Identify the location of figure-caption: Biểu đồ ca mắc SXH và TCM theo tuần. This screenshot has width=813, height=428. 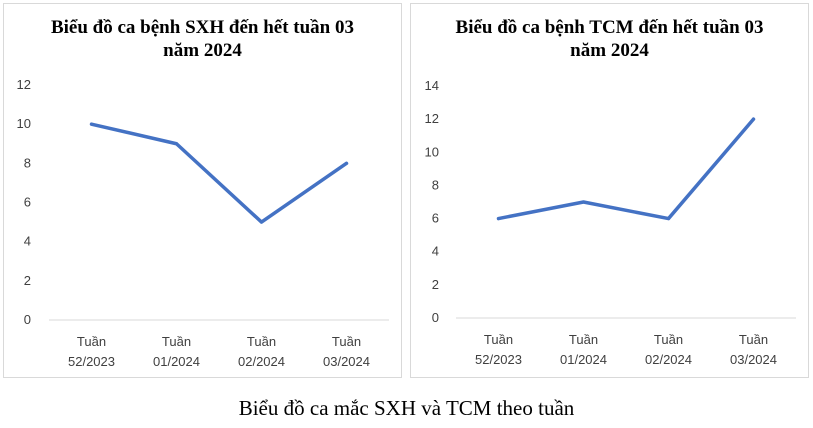
(406, 408).